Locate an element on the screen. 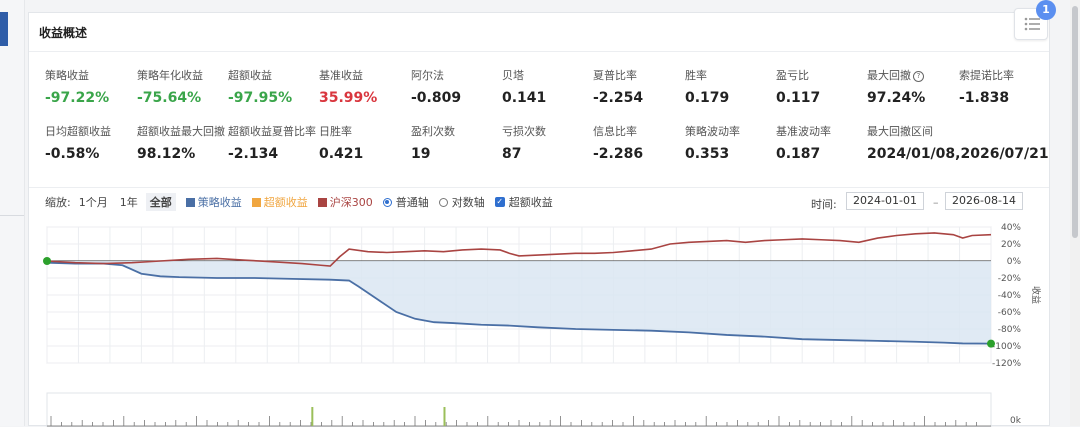 The image size is (1080, 427). metric-label: 策略年化收益 is located at coordinates (170, 75).